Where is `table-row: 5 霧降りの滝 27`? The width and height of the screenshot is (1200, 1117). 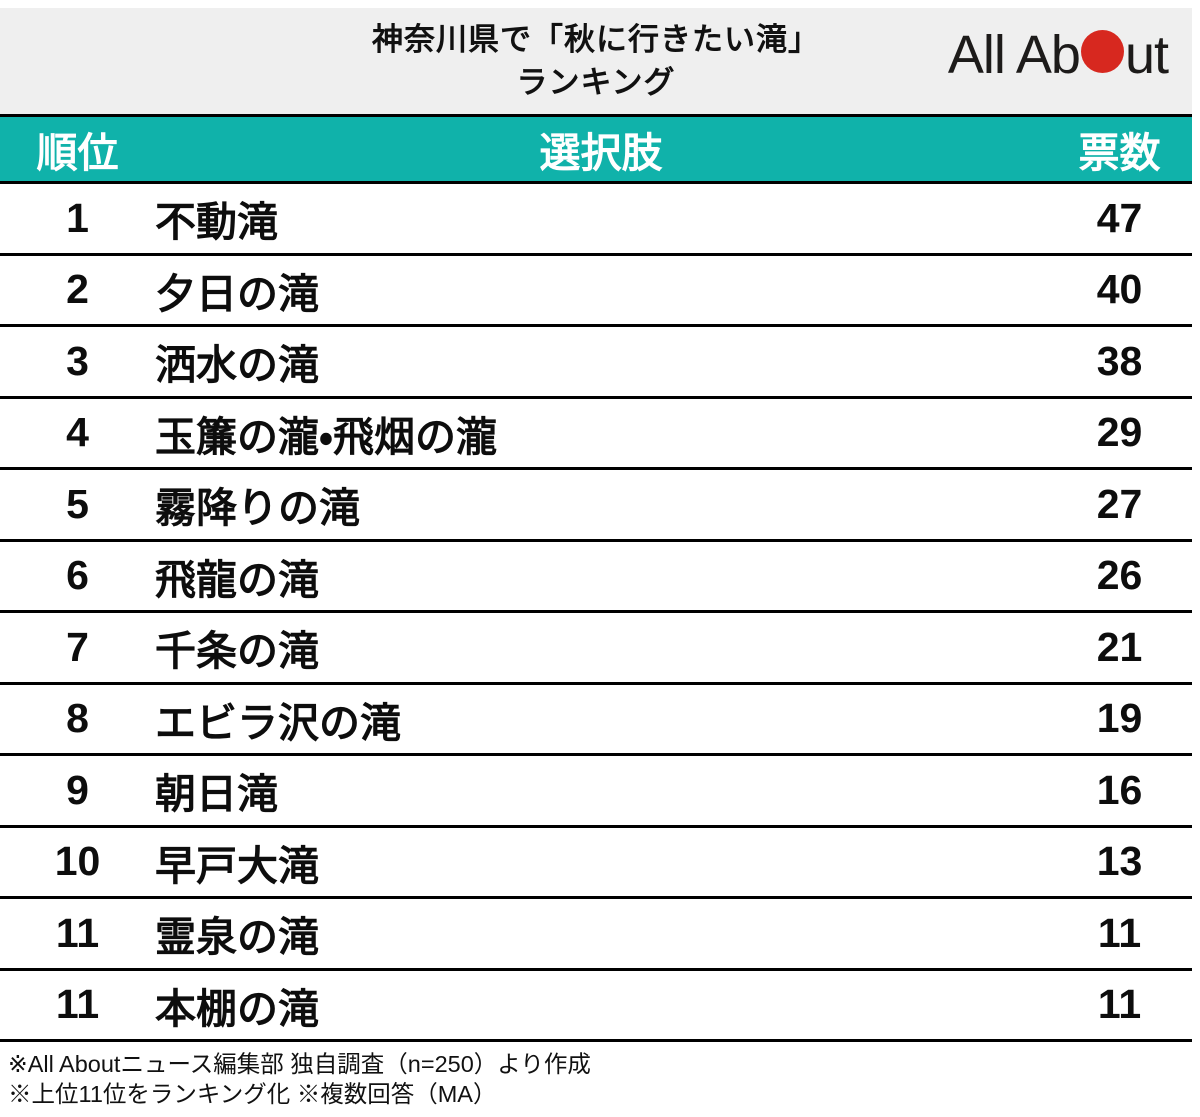
table-row: 5 霧降りの滝 27 is located at coordinates (596, 506).